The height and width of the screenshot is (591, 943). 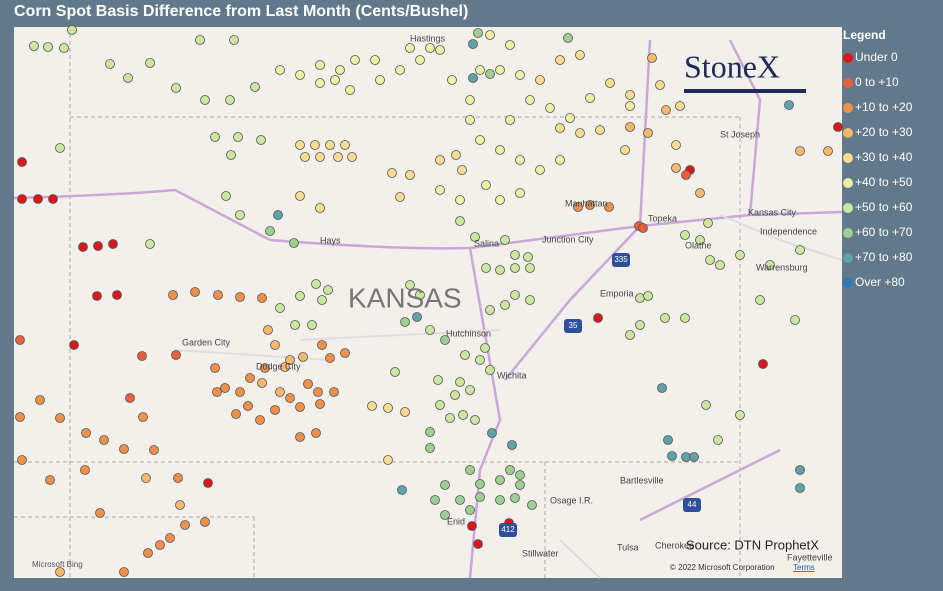 I want to click on legend-label: +30 to +40, so click(x=884, y=157).